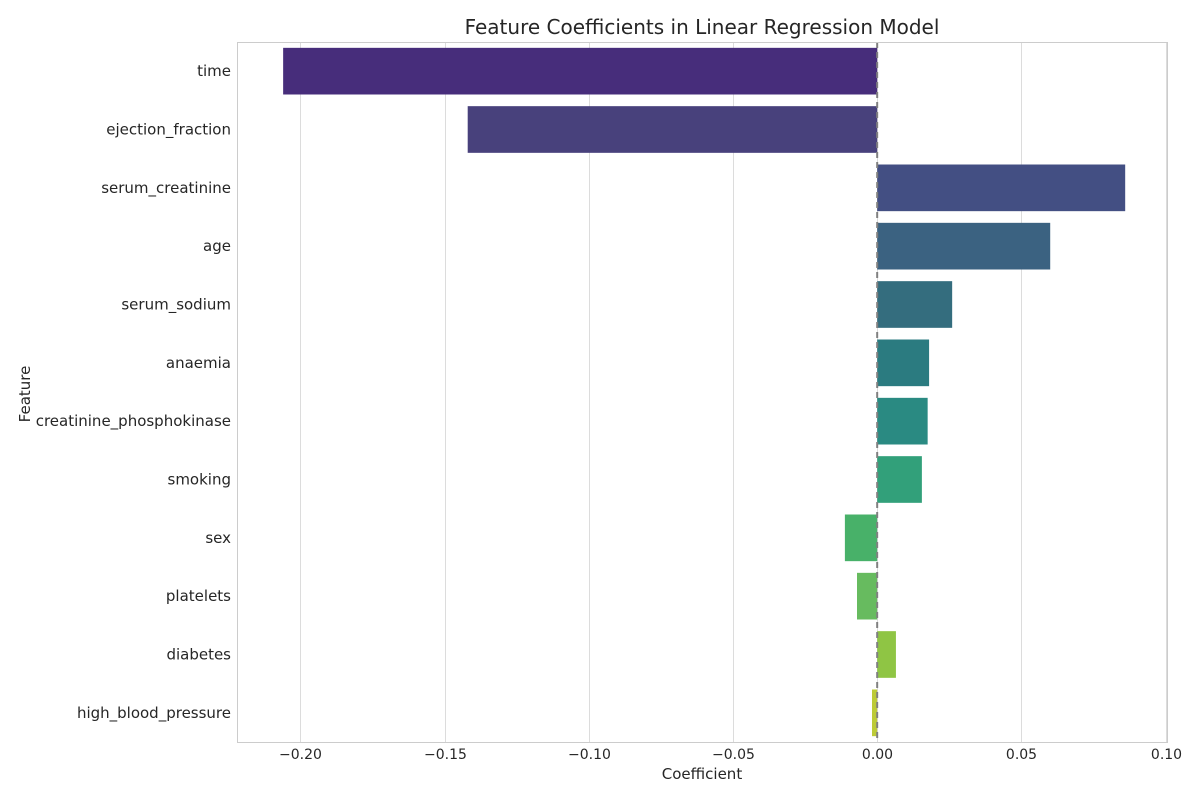 The image size is (1200, 804). Describe the element at coordinates (133, 421) in the screenshot. I see `y-tick-label: creatinine_phosphokinase` at that location.